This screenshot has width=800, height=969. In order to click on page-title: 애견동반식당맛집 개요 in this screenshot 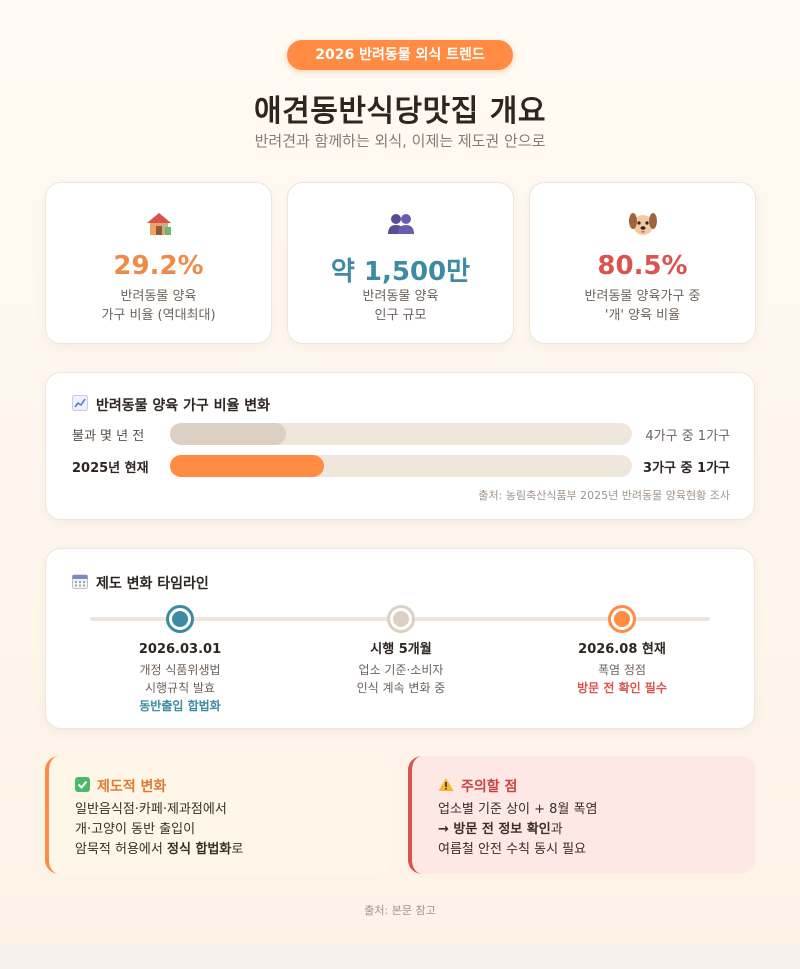, I will do `click(400, 108)`.